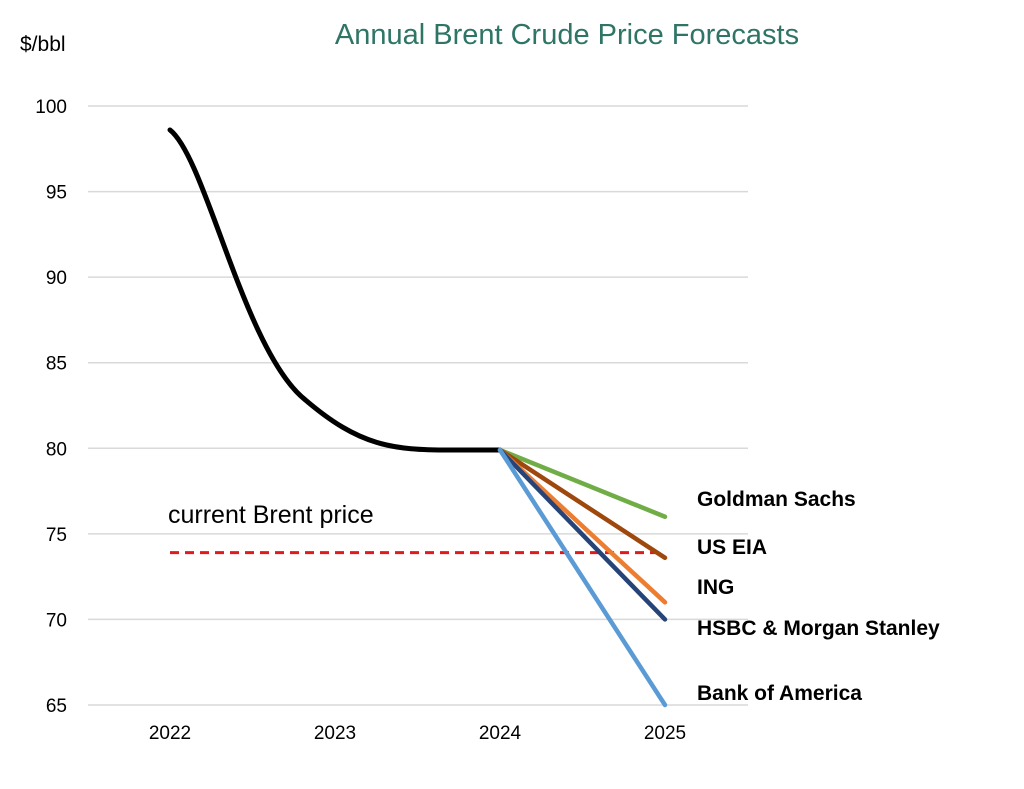 The height and width of the screenshot is (789, 1024). What do you see at coordinates (56, 535) in the screenshot?
I see `y-tick-label-75: 75` at bounding box center [56, 535].